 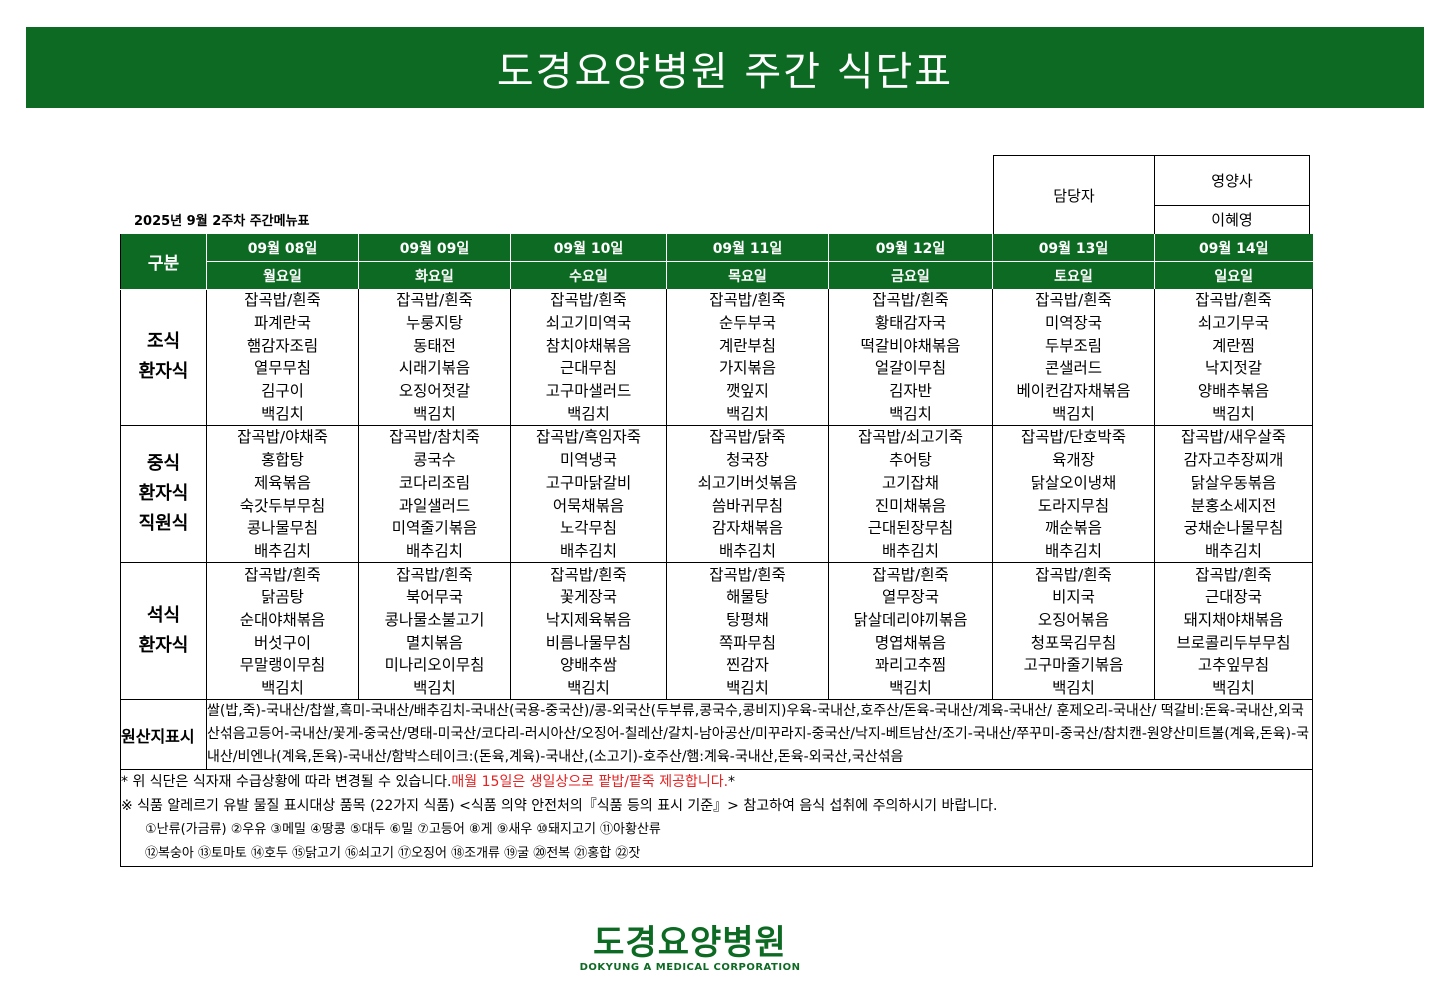 What do you see at coordinates (222, 221) in the screenshot?
I see `week-subtitle: 2025년 9월 2주차 주간메뉴표` at bounding box center [222, 221].